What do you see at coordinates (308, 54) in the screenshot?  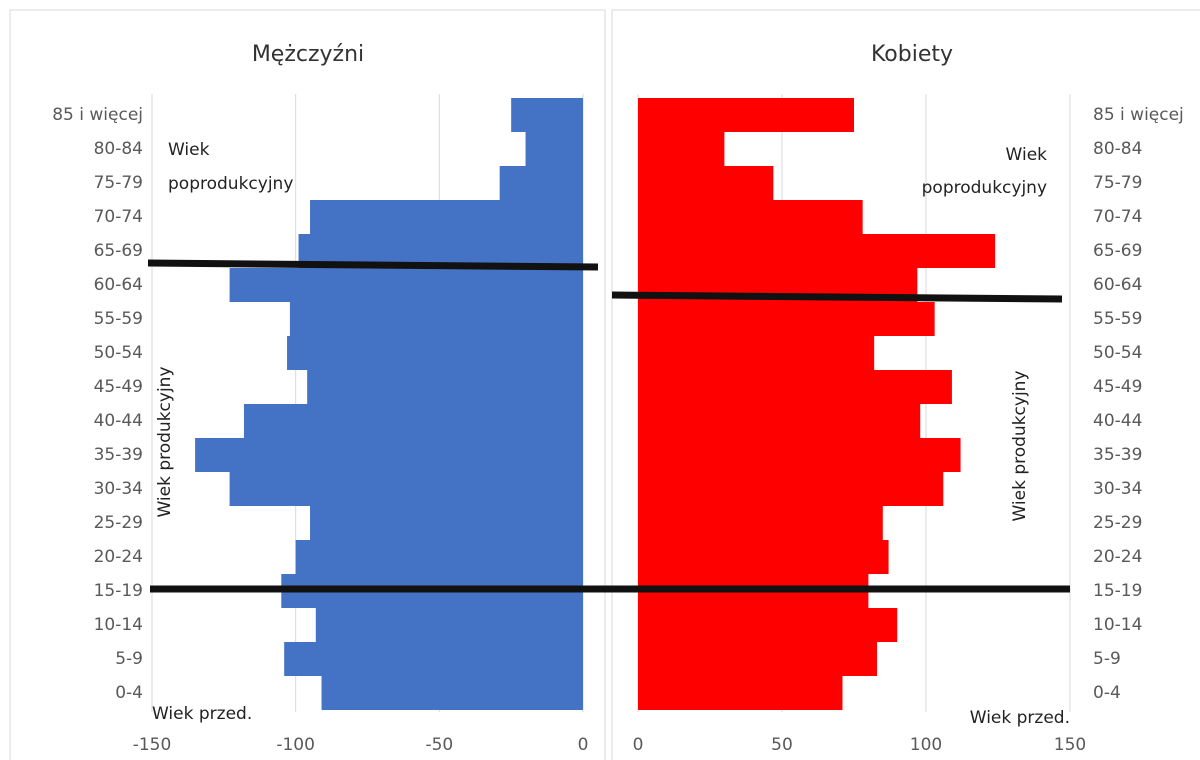 I see `chart-title: Mężczyźni` at bounding box center [308, 54].